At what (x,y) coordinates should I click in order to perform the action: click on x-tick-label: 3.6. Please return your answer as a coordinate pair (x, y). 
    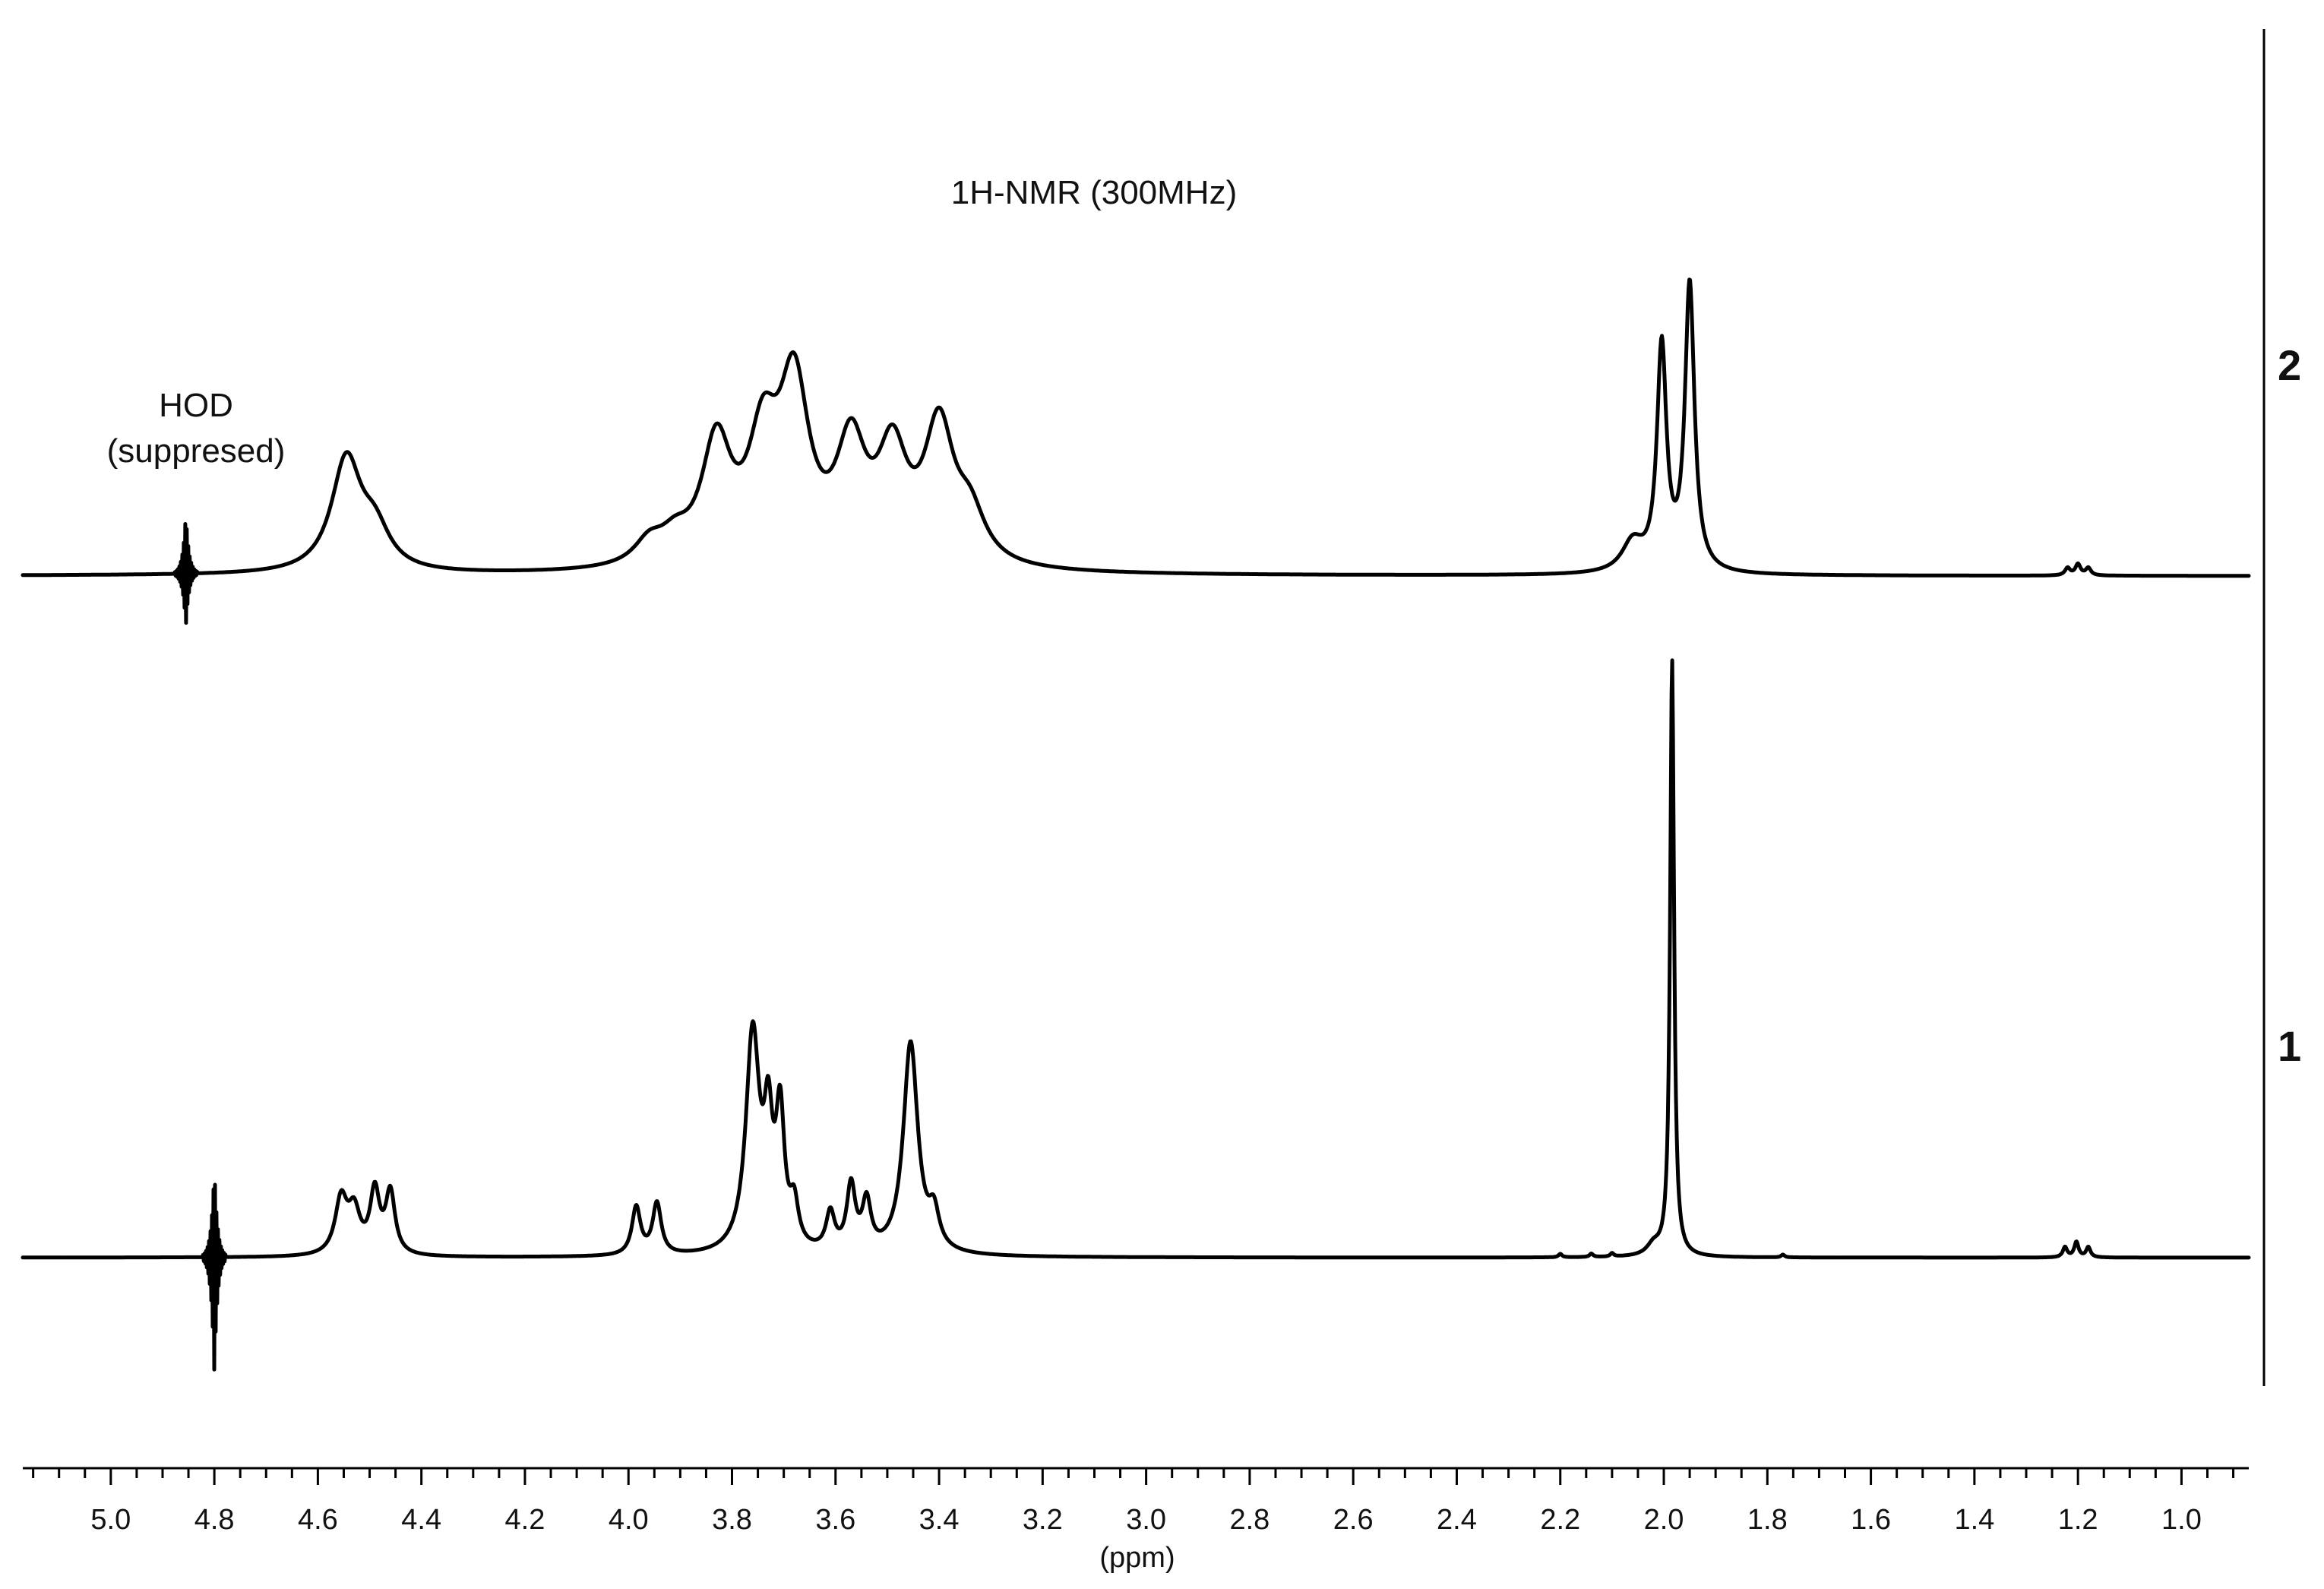
    Looking at the image, I should click on (835, 1520).